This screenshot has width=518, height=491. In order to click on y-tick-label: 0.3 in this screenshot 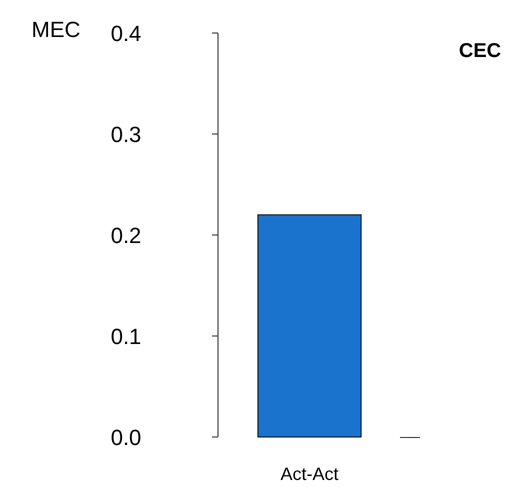, I will do `click(126, 134)`.